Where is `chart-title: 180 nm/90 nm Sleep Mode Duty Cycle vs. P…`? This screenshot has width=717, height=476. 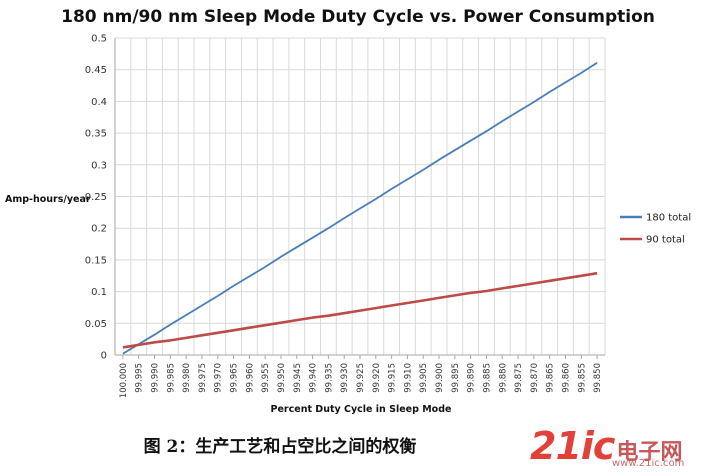 chart-title: 180 nm/90 nm Sleep Mode Duty Cycle vs. P… is located at coordinates (358, 17).